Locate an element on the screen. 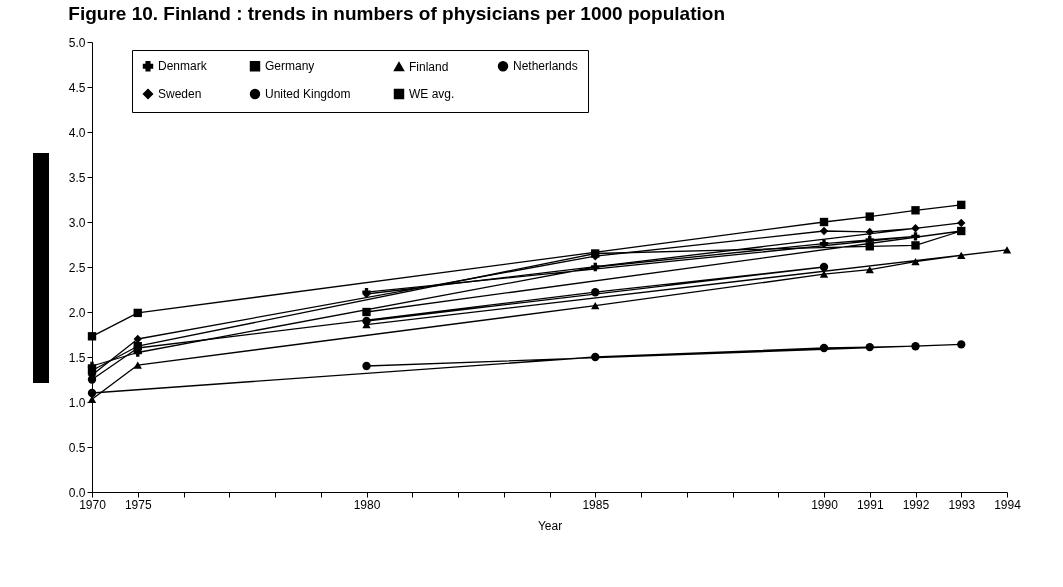 The image size is (1063, 587). legend-label: Sweden is located at coordinates (180, 94).